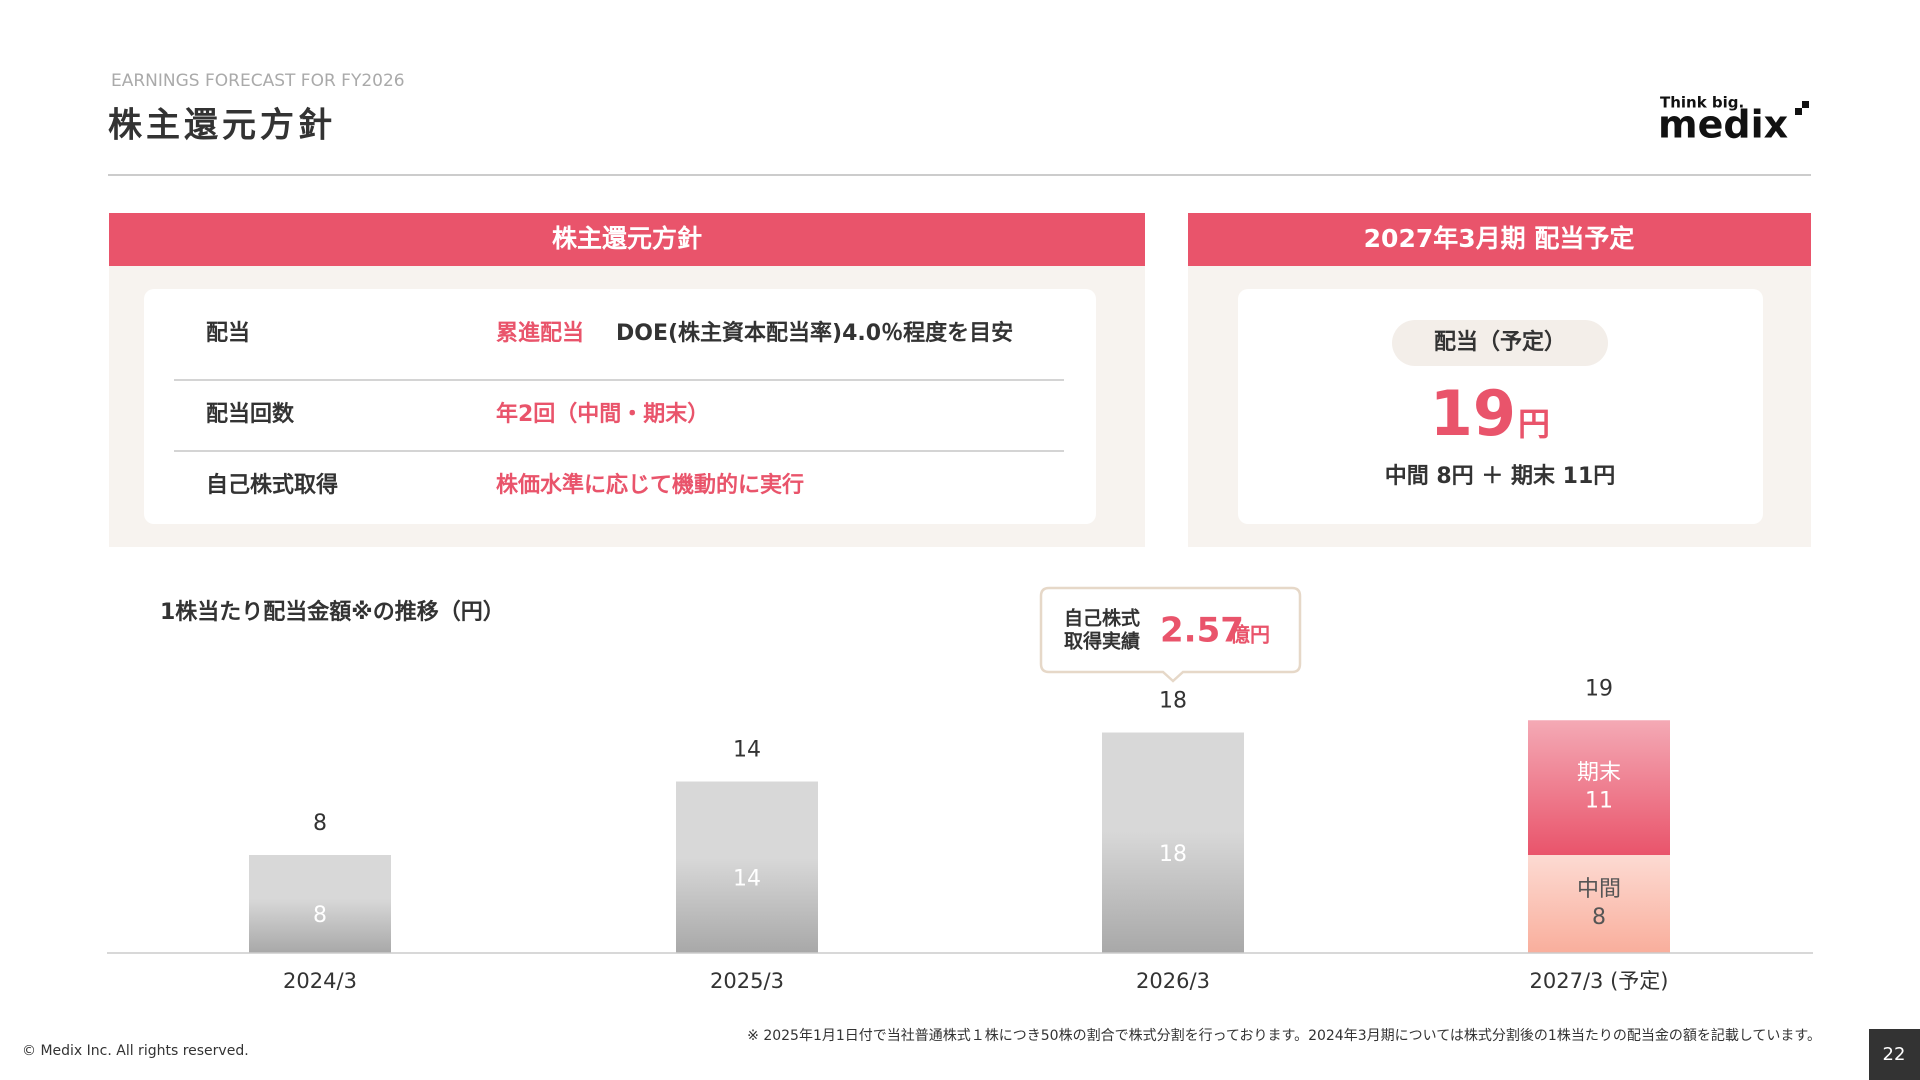  Describe the element at coordinates (1173, 981) in the screenshot. I see `x-tick-label: 2026/3` at that location.